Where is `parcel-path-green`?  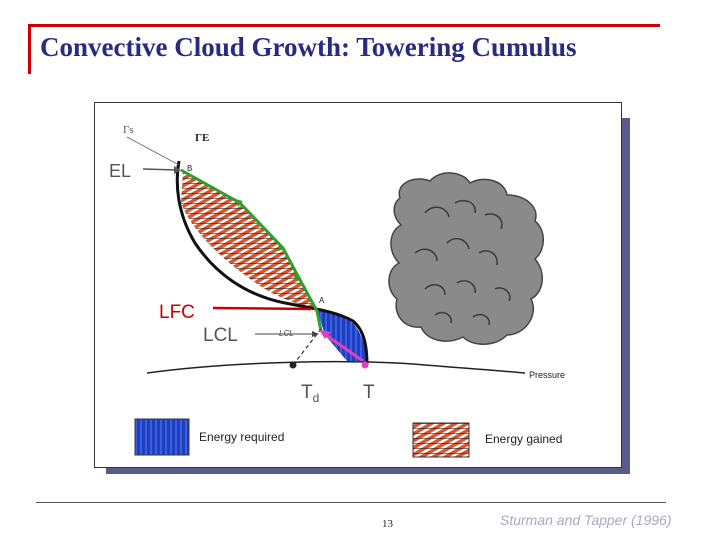 parcel-path-green is located at coordinates (251, 250).